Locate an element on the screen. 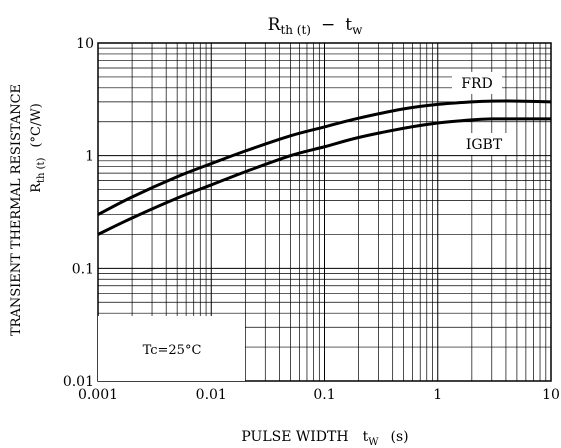 The height and width of the screenshot is (448, 561). x-tick-label: 0.01 is located at coordinates (211, 395).